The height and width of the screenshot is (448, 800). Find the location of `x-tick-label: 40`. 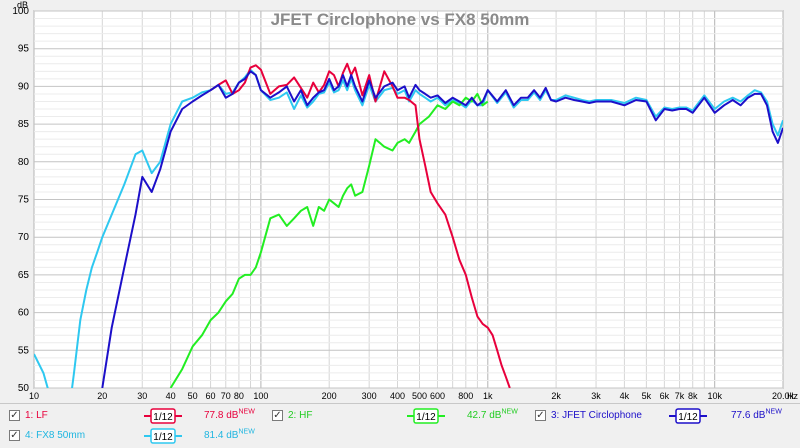

x-tick-label: 40 is located at coordinates (171, 396).